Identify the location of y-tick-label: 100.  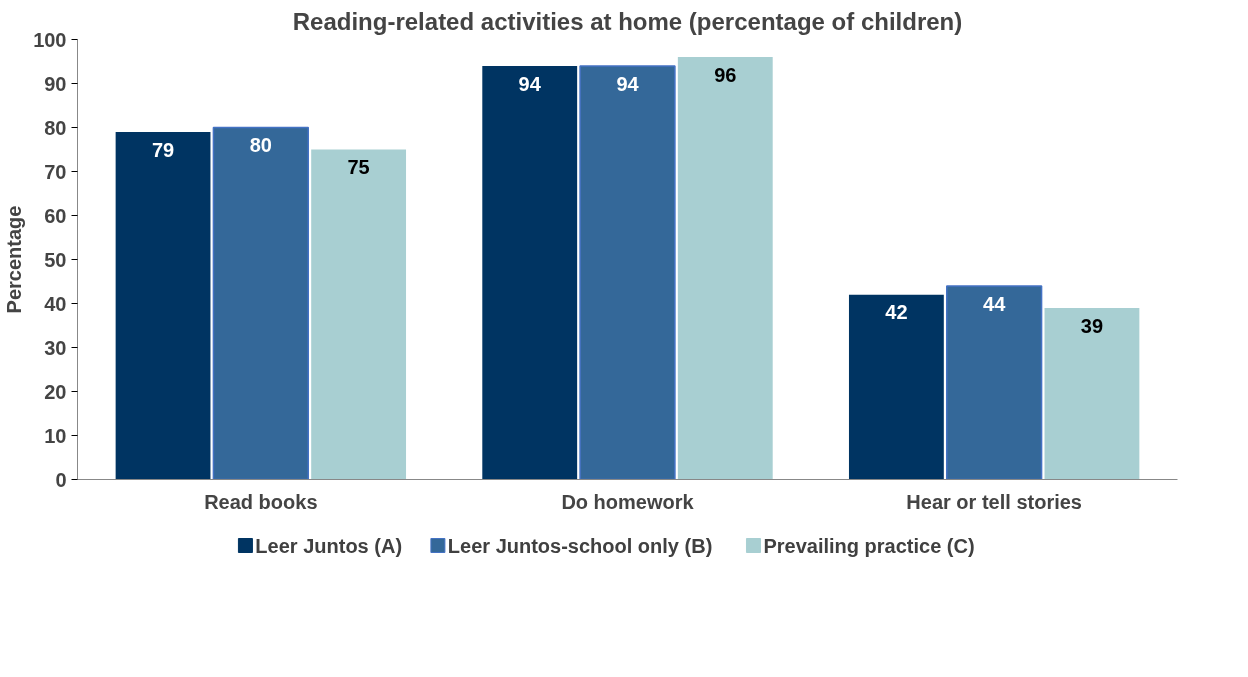
(50, 39).